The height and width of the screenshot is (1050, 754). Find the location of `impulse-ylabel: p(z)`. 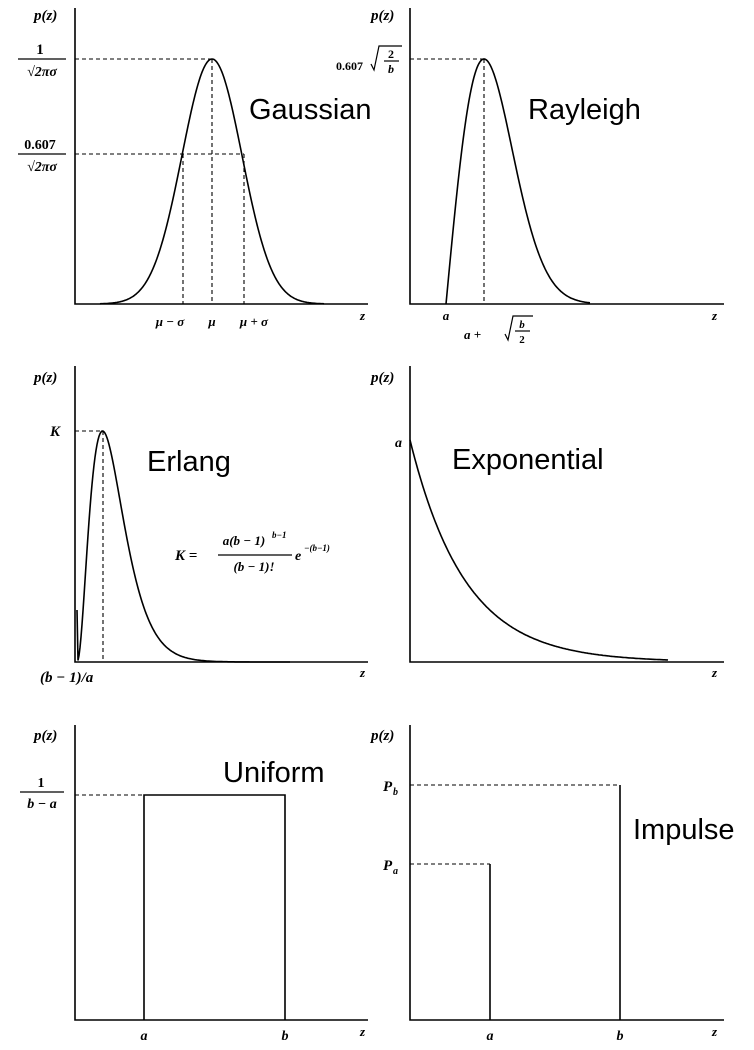

impulse-ylabel: p(z) is located at coordinates (381, 736).